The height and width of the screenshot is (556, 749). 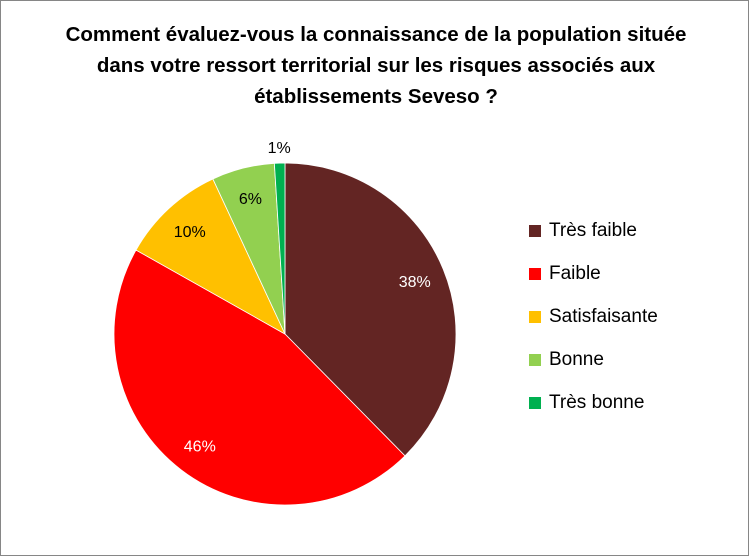 I want to click on legend-item: Satisfaisante, so click(x=593, y=316).